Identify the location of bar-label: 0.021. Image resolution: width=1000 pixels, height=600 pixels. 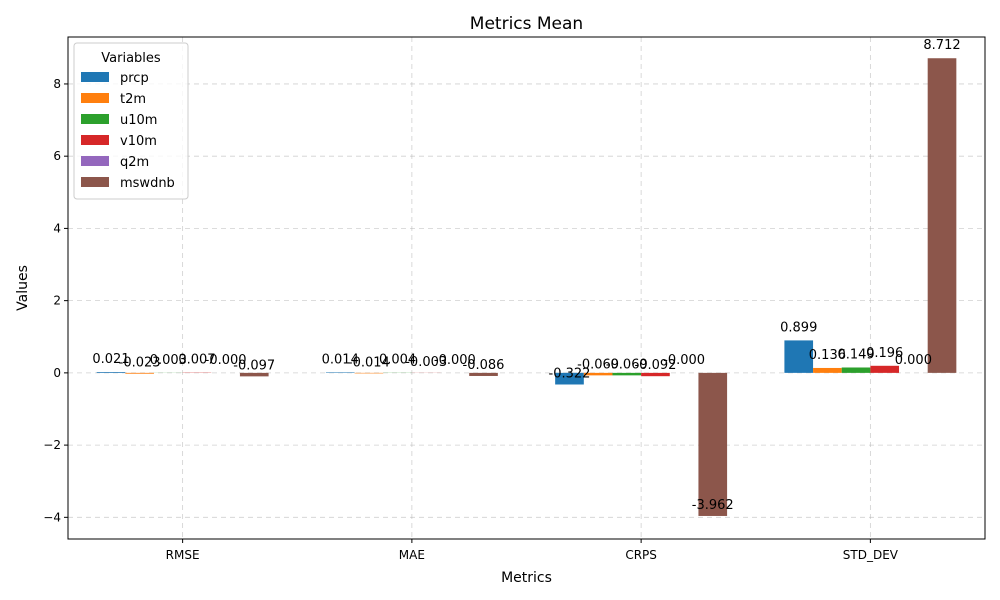
(110, 359).